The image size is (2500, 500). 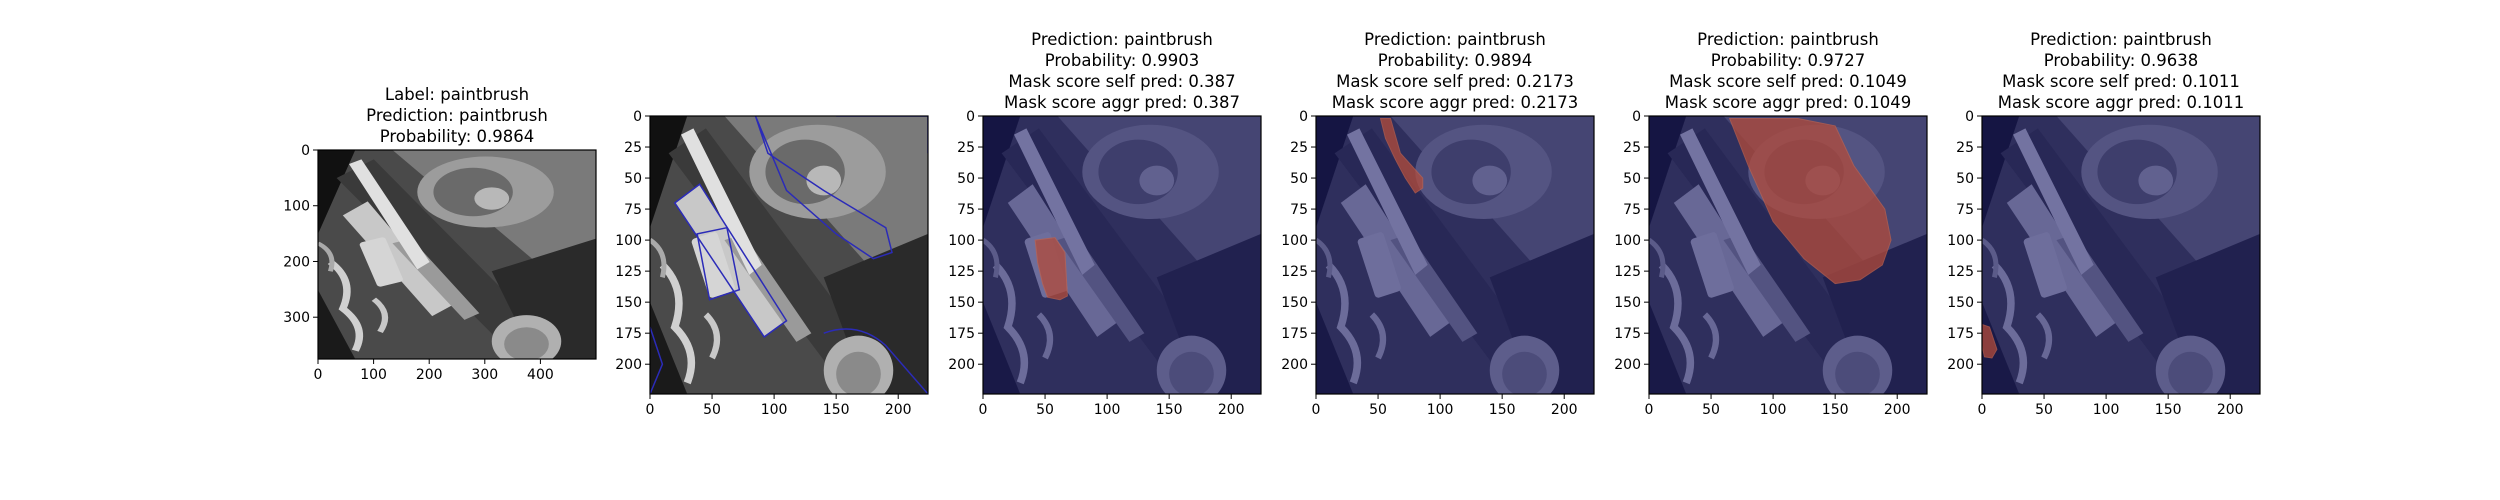 I want to click on contour-lines, so click(x=789, y=255).